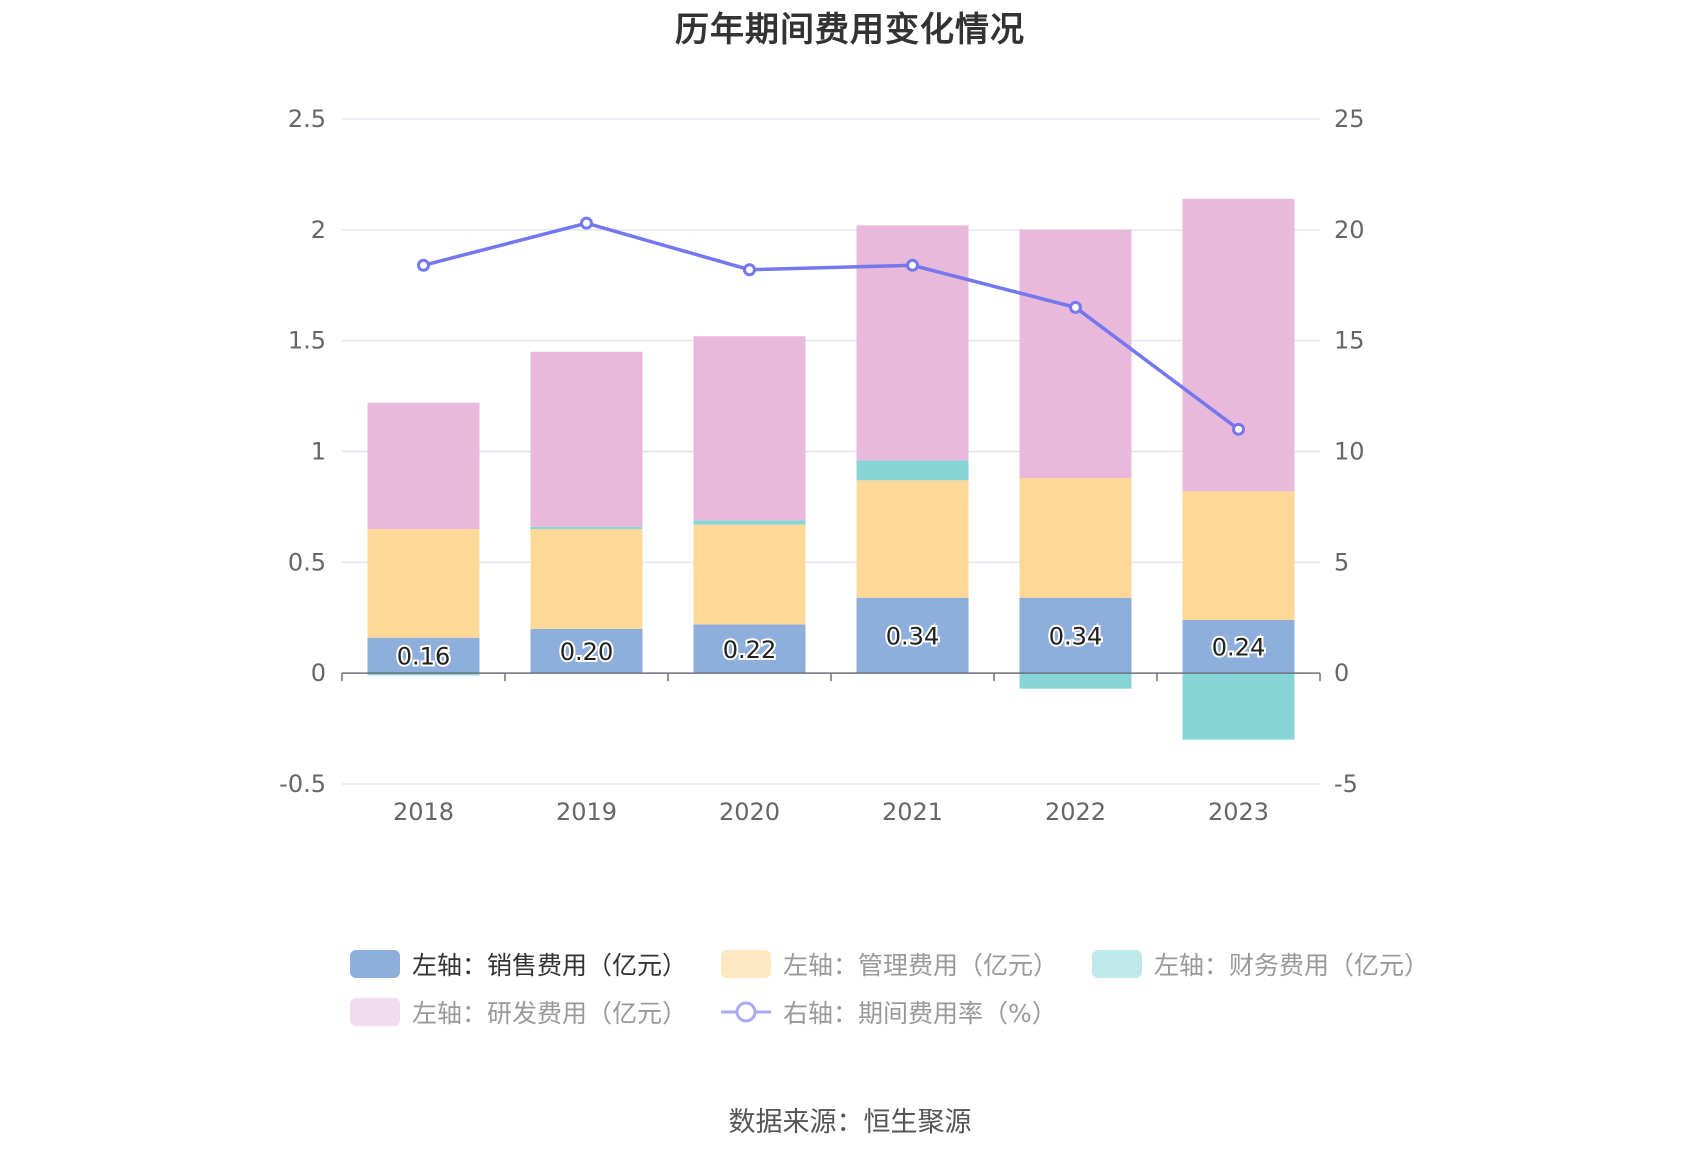 The width and height of the screenshot is (1700, 1150). I want to click on legend-item: 左轴：财务费用（亿元）, so click(1260, 964).